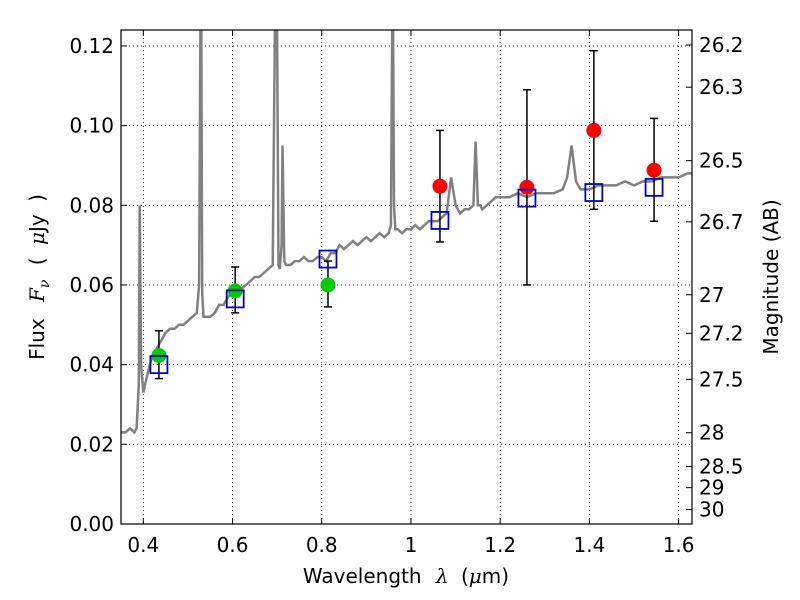  Describe the element at coordinates (711, 510) in the screenshot. I see `magnitude-tick-label: 30` at that location.